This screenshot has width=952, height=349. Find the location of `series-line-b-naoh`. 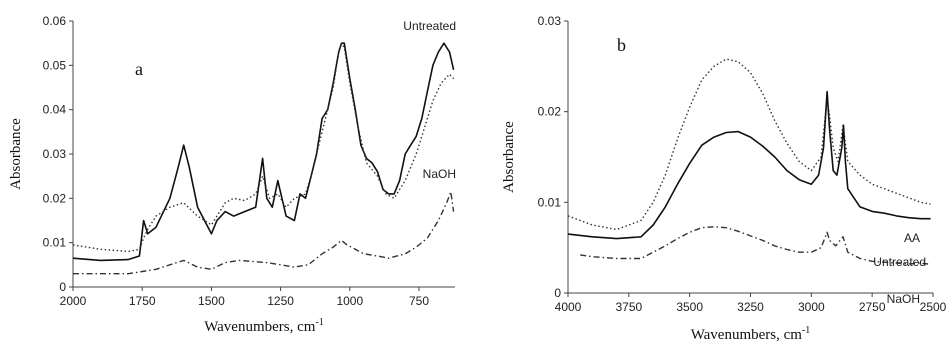

series-line-b-naoh is located at coordinates (754, 245).